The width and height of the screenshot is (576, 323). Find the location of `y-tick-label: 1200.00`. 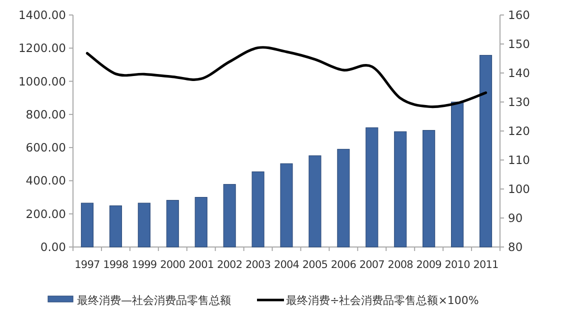

y-tick-label: 1200.00 is located at coordinates (42, 48).